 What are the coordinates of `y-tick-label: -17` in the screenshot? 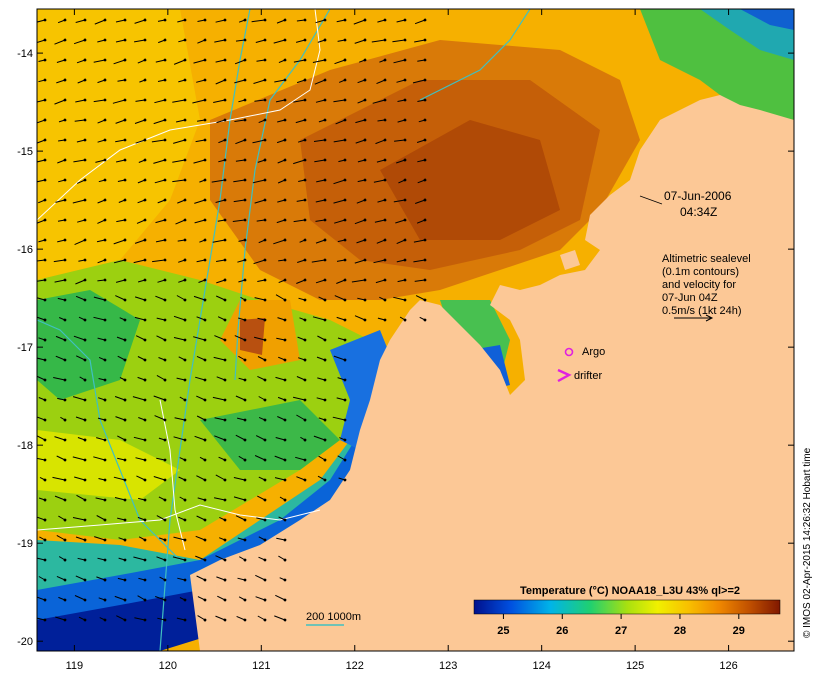 It's located at (25, 348).